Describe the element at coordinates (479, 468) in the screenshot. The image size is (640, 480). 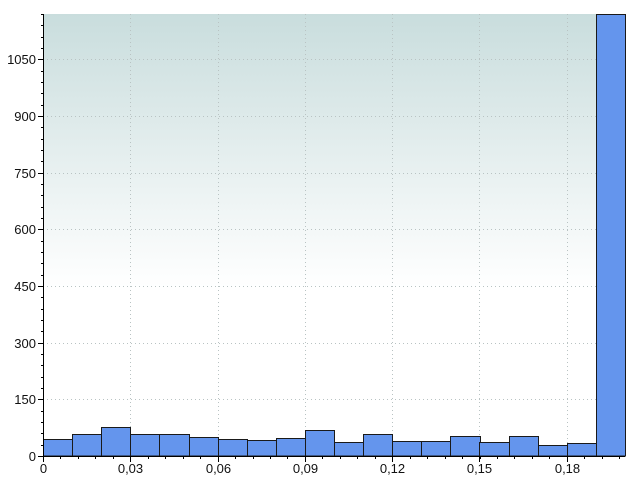
I see `x-tick-label: 0,15` at that location.